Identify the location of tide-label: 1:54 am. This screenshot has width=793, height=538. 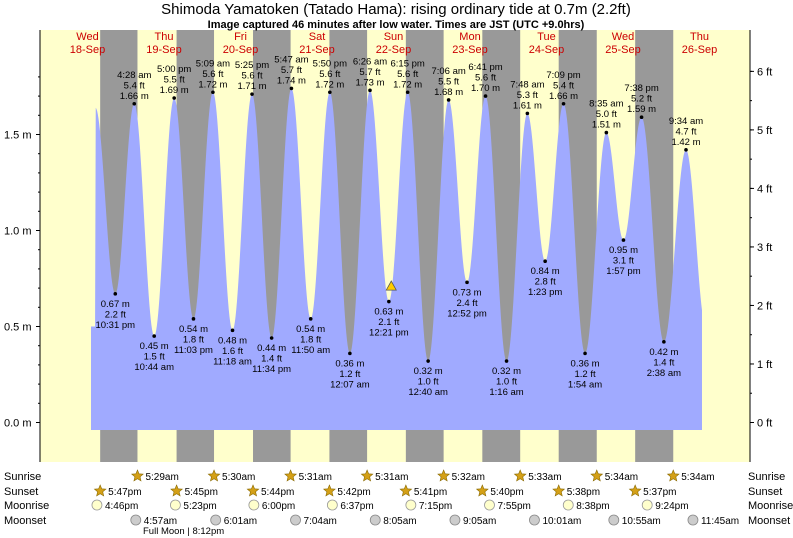
(585, 384).